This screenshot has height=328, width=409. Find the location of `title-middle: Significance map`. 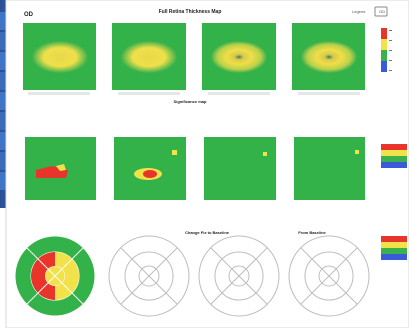

title-middle: Significance map is located at coordinates (190, 101).